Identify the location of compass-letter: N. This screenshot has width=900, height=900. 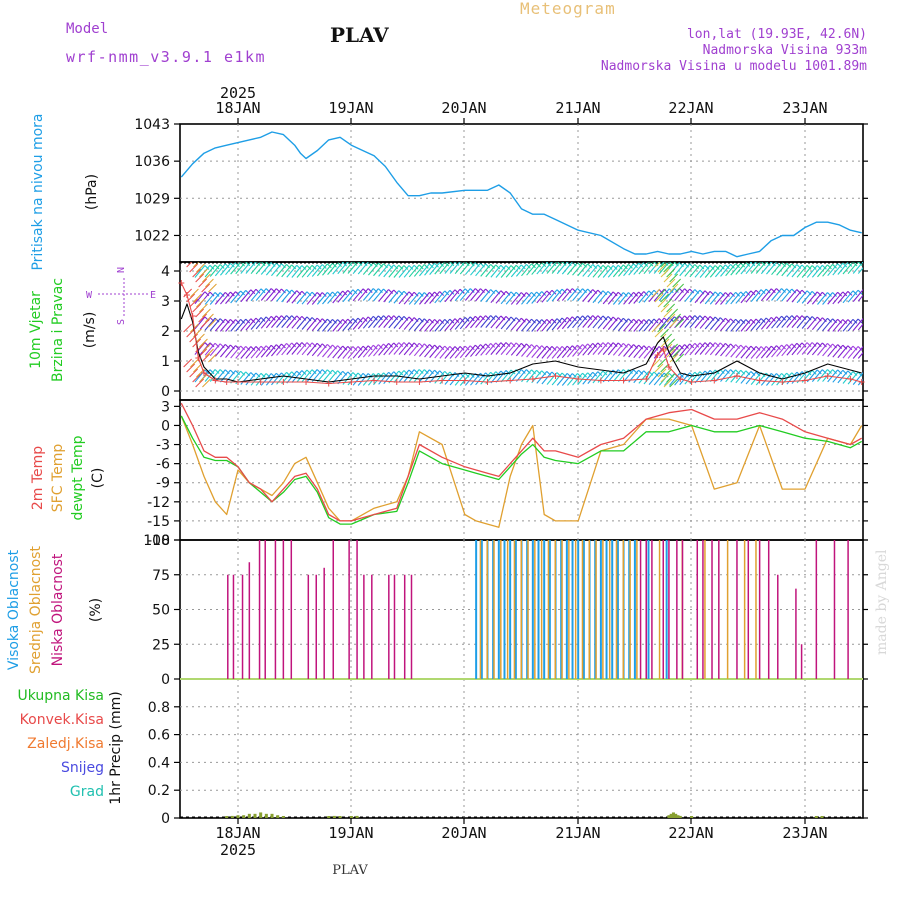
(121, 270).